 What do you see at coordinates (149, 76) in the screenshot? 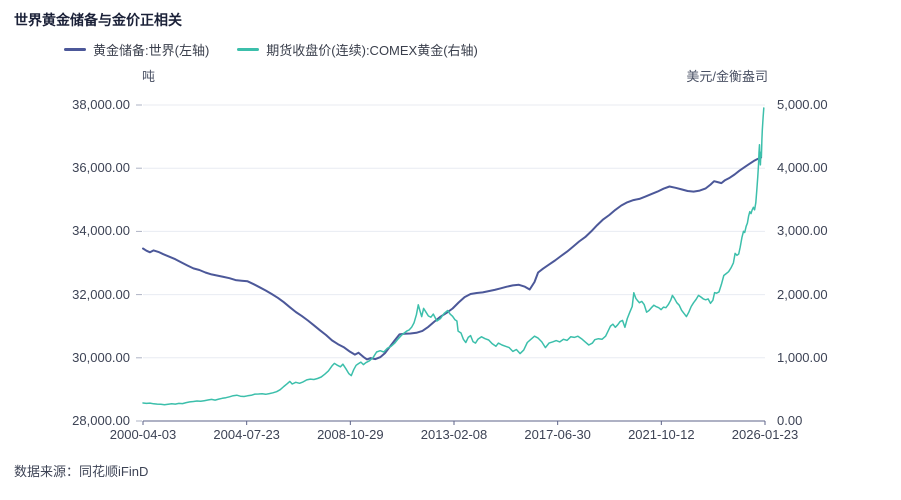
I see `left-axis-unit: 吨` at bounding box center [149, 76].